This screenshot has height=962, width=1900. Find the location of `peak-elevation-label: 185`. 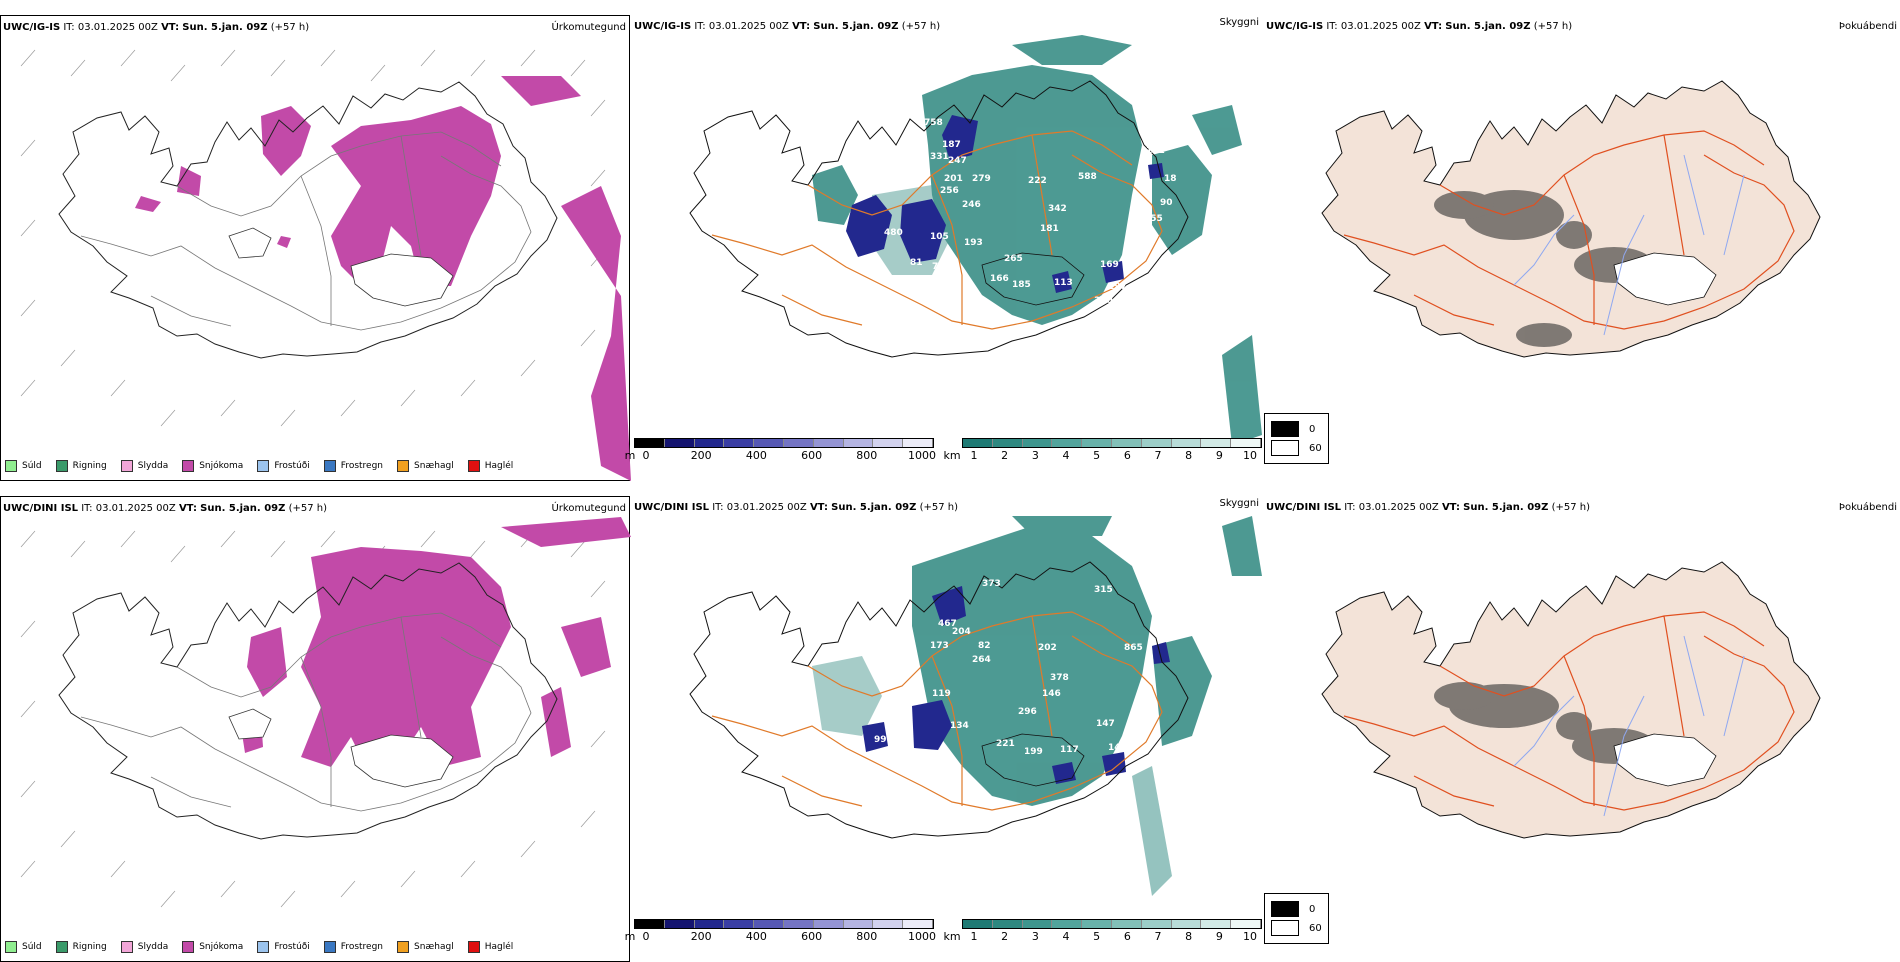

peak-elevation-label: 185 is located at coordinates (1021, 285).